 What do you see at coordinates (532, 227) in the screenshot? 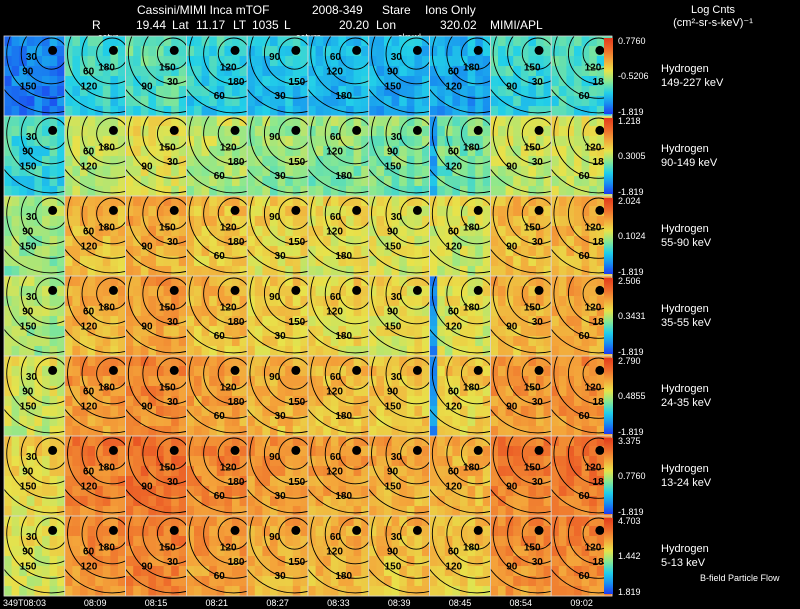
I see `contour-label: 150` at bounding box center [532, 227].